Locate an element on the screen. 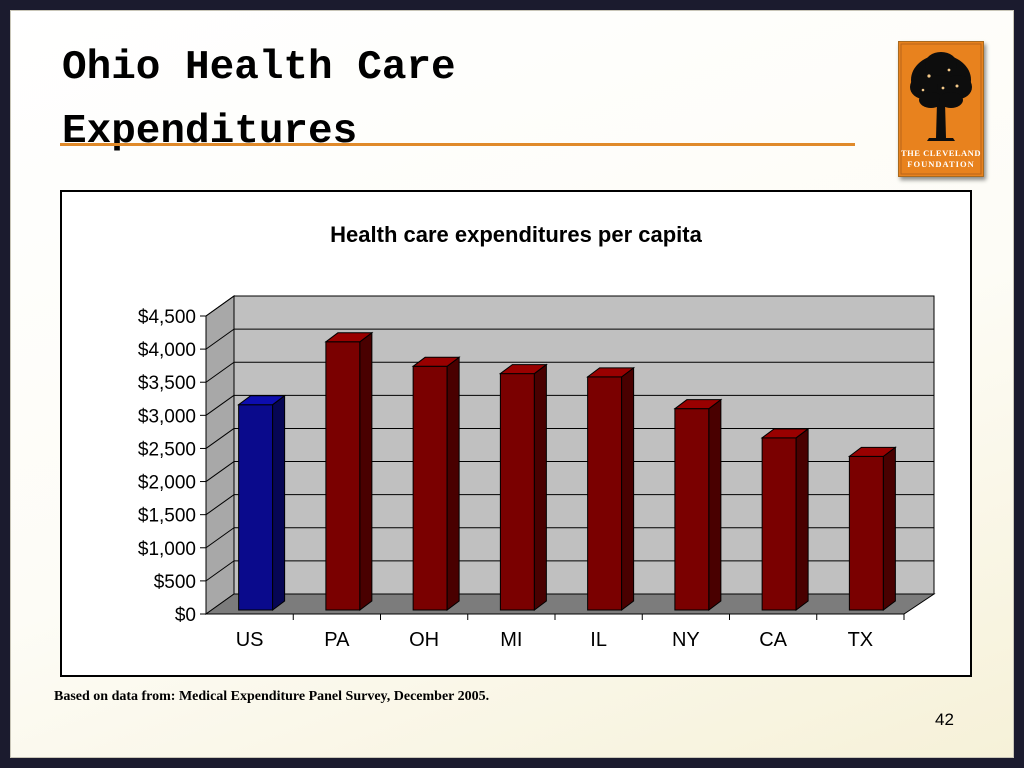  chart-floor is located at coordinates (570, 604).